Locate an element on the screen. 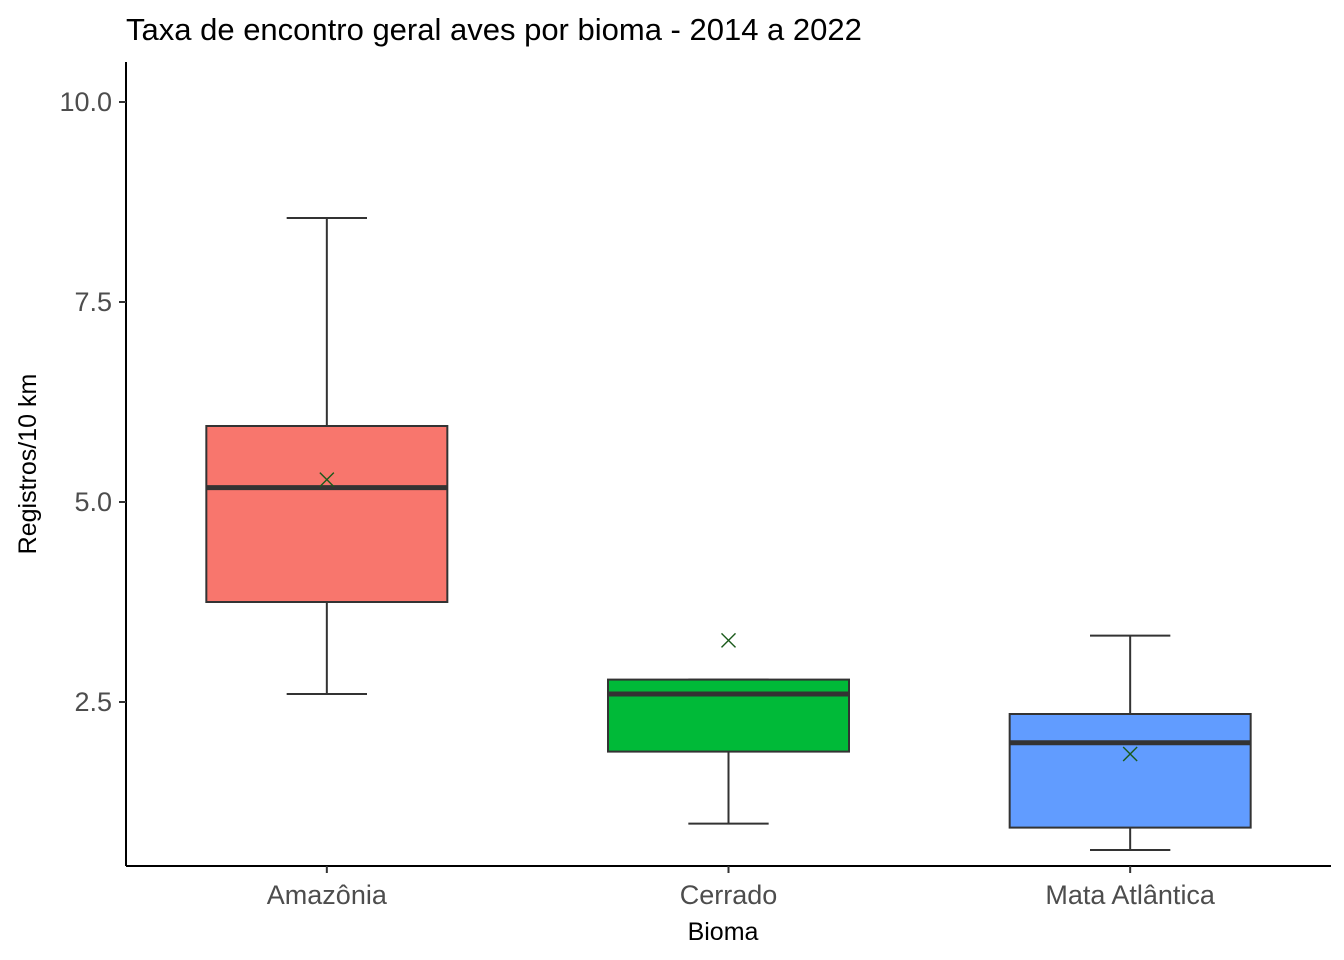  y-tick-label: 5.0 is located at coordinates (93, 502).